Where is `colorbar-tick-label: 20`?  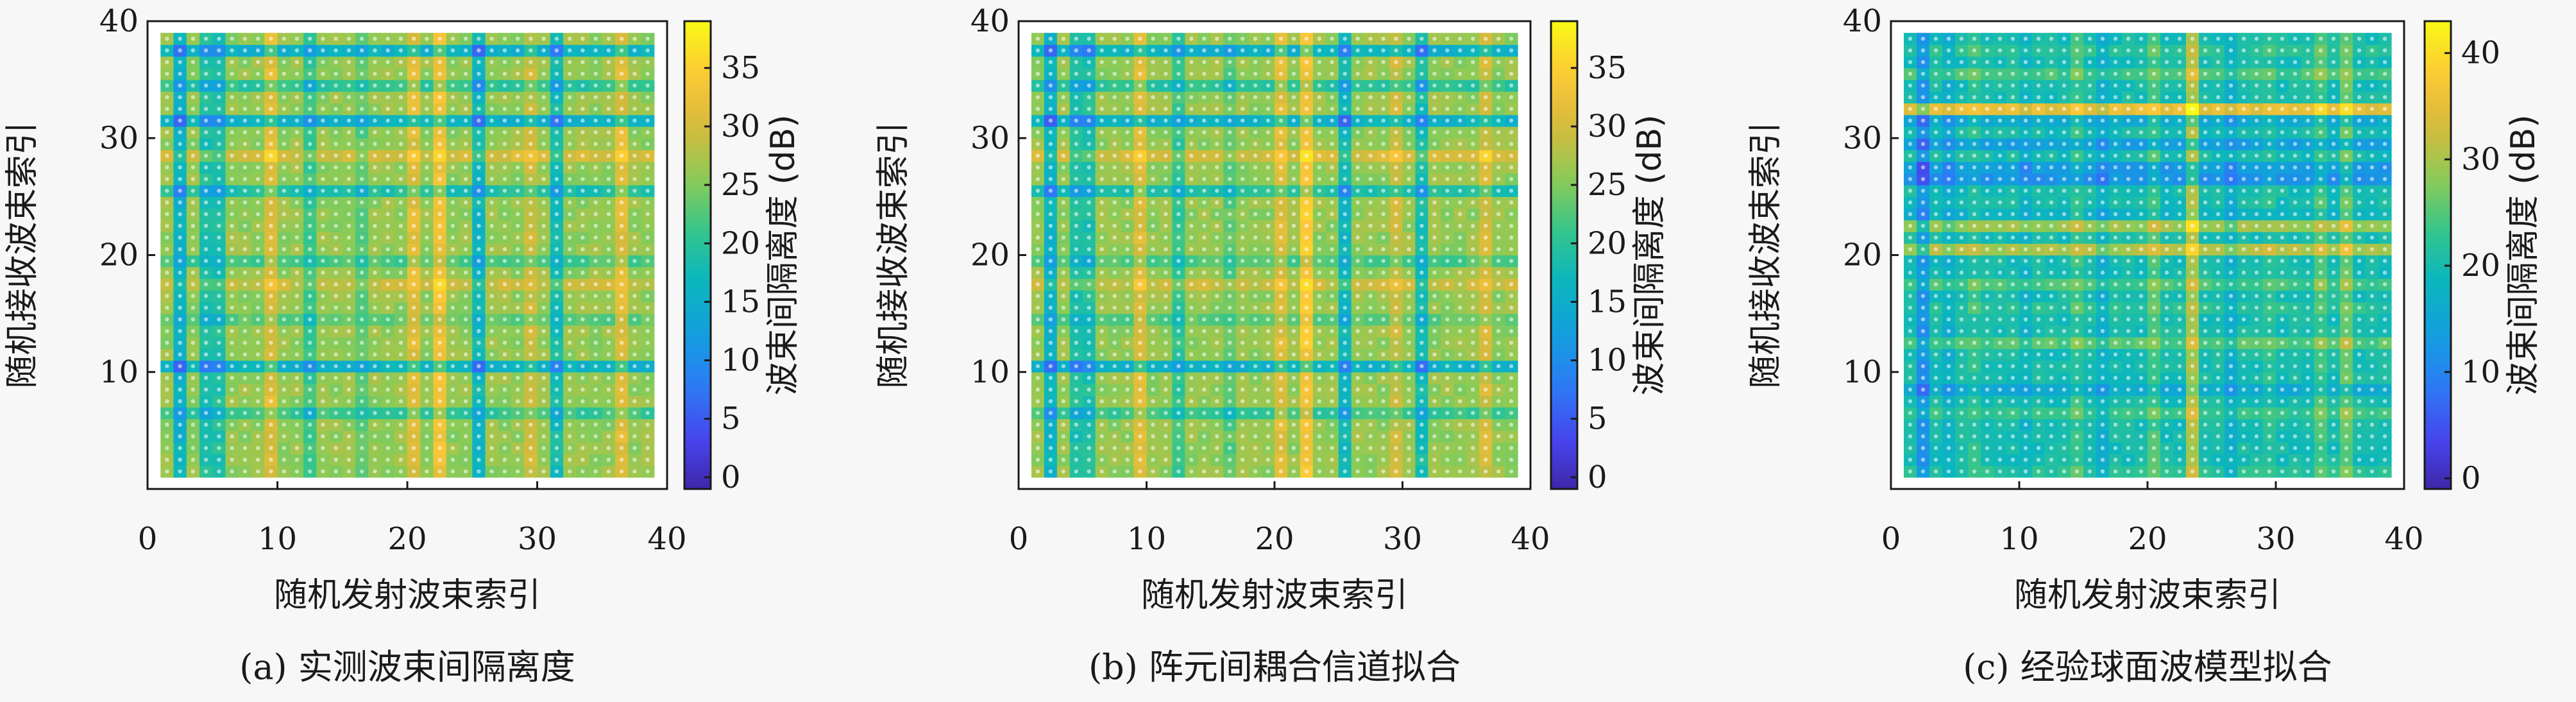
colorbar-tick-label: 20 is located at coordinates (740, 243).